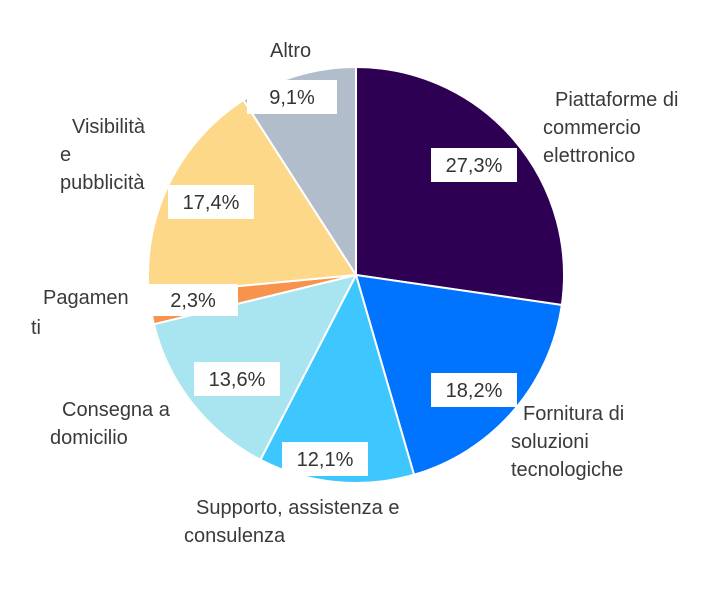  What do you see at coordinates (589, 156) in the screenshot?
I see `category-label-line: elettronico` at bounding box center [589, 156].